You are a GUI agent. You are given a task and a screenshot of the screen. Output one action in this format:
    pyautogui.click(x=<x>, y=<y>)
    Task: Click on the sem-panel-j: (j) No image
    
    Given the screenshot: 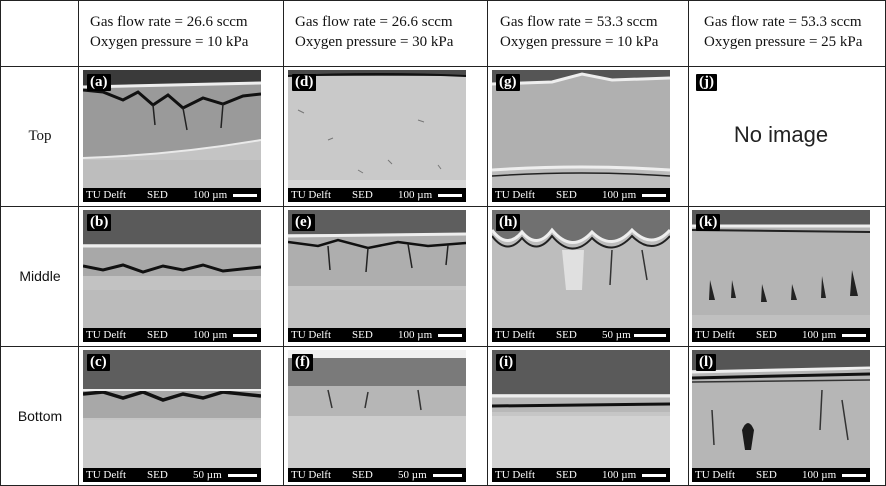 What is the action you would take?
    pyautogui.click(x=781, y=136)
    